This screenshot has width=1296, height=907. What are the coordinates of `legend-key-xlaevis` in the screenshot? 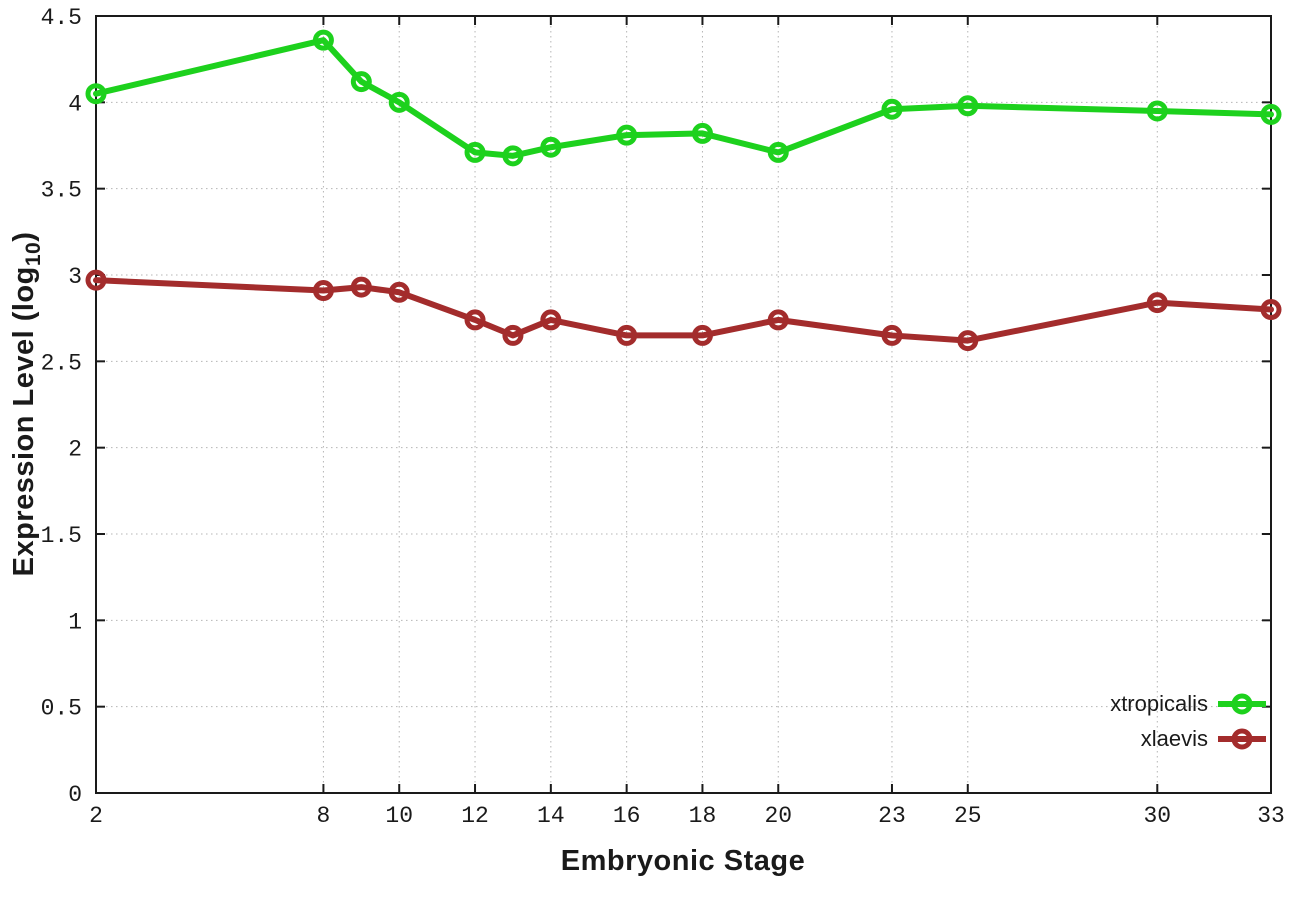 It's located at (1242, 739).